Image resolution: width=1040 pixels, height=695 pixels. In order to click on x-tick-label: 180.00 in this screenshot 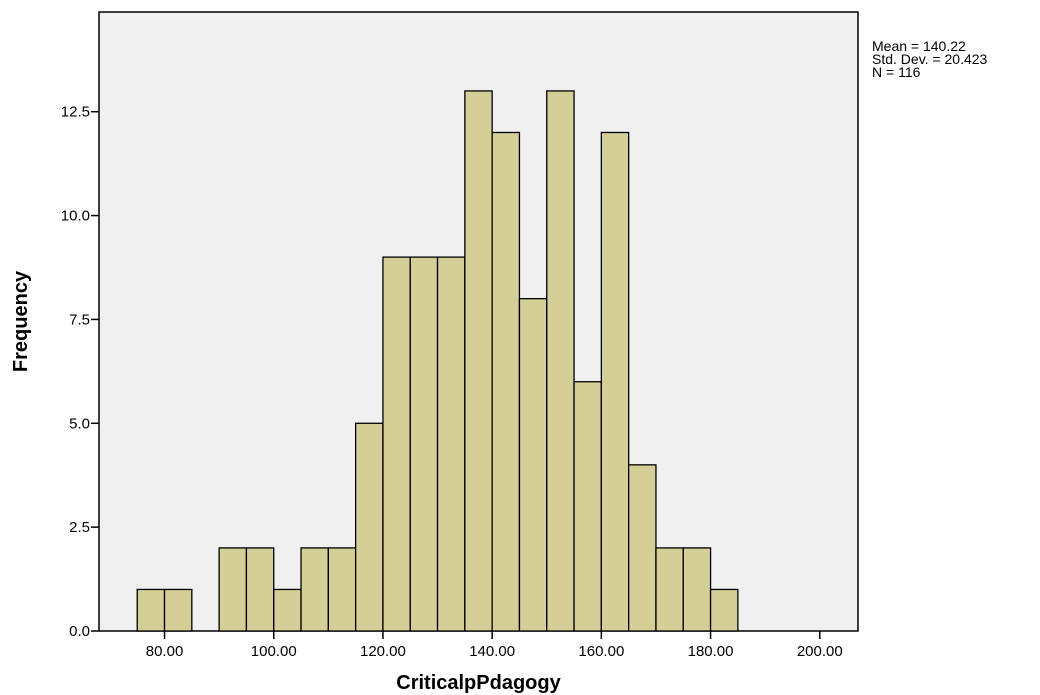, I will do `click(711, 651)`.